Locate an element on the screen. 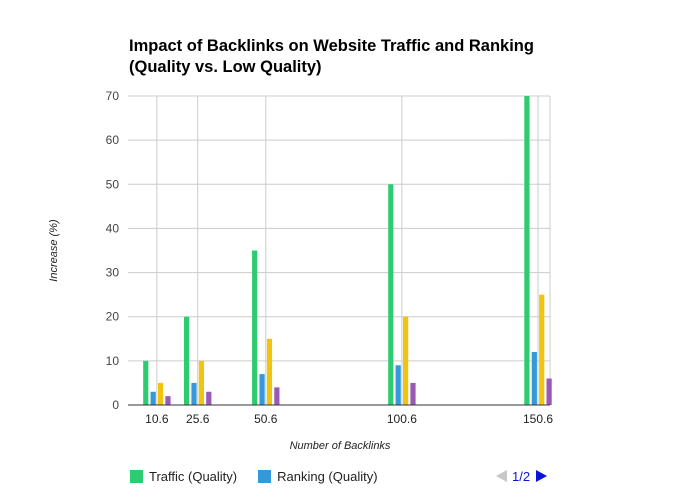  triangle-left-icon is located at coordinates (501, 476).